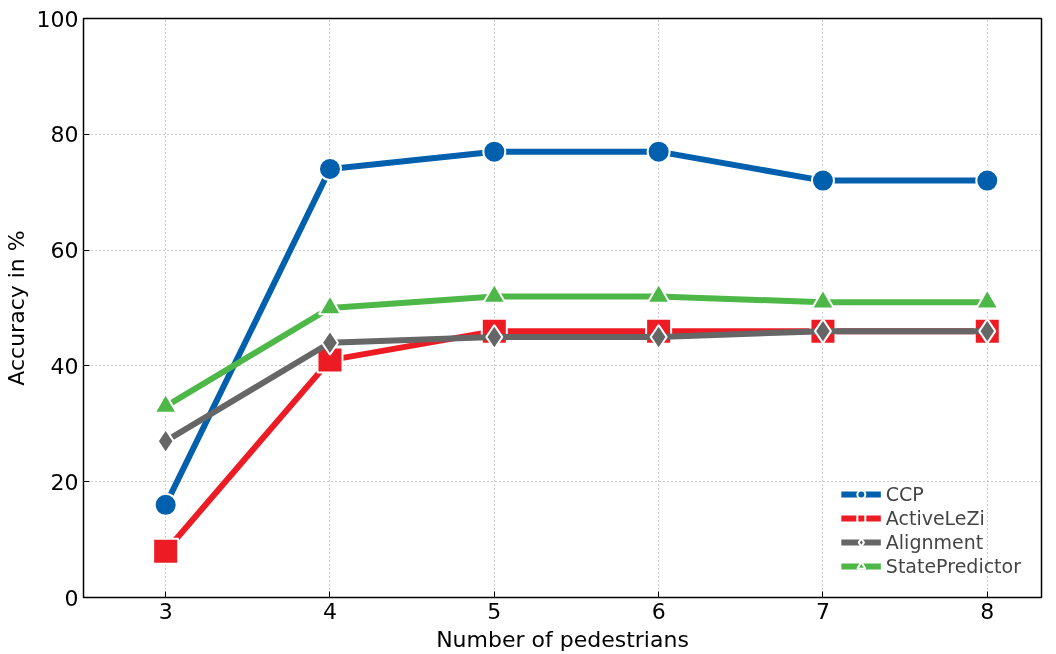 The width and height of the screenshot is (1056, 654). What do you see at coordinates (64, 251) in the screenshot?
I see `y-tick-label: 60` at bounding box center [64, 251].